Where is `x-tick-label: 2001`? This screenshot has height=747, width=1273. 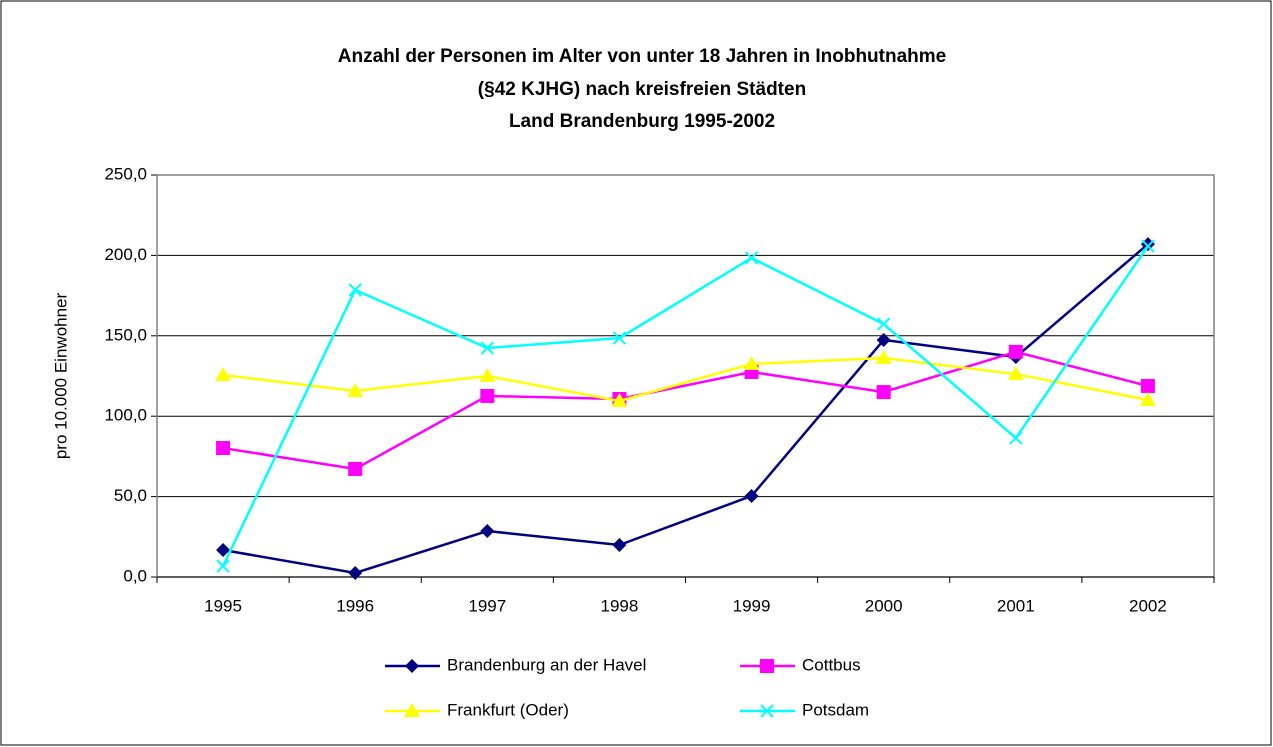
x-tick-label: 2001 is located at coordinates (1016, 605).